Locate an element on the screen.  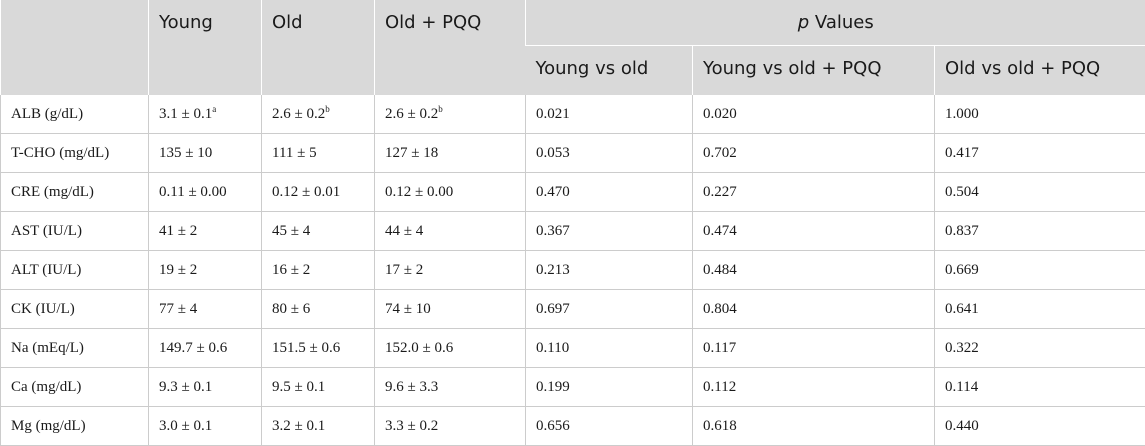
param-cell: T-CHO (mg/dL) is located at coordinates (75, 153).